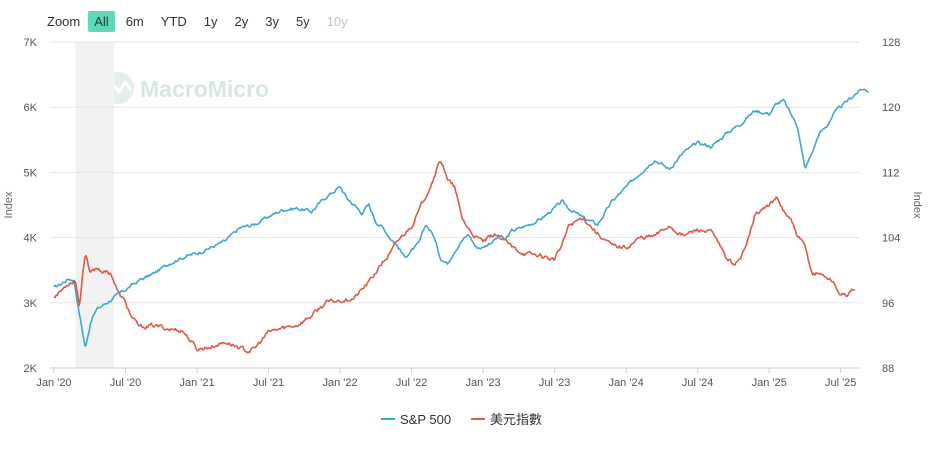  I want to click on zoom-button-ytd: YTD, so click(173, 21).